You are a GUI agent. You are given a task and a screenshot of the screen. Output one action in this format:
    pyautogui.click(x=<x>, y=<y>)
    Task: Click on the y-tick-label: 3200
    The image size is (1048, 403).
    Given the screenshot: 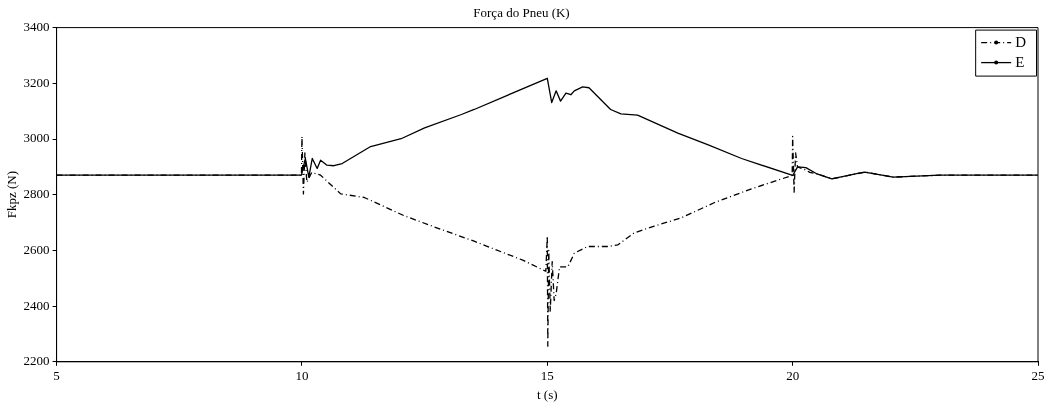 What is the action you would take?
    pyautogui.click(x=36, y=82)
    